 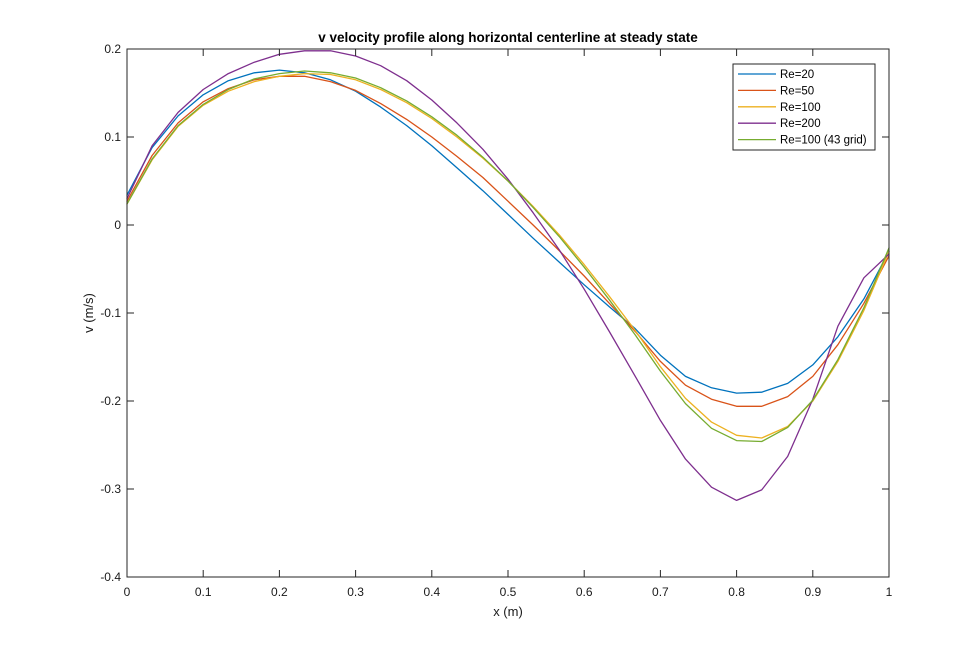 What do you see at coordinates (584, 592) in the screenshot?
I see `x-tick-label: 0.6` at bounding box center [584, 592].